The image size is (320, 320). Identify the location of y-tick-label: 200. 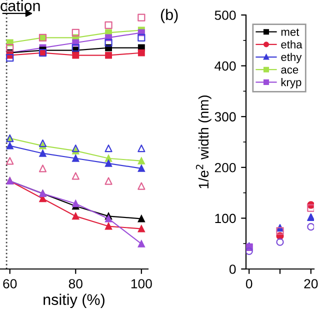
(225, 167).